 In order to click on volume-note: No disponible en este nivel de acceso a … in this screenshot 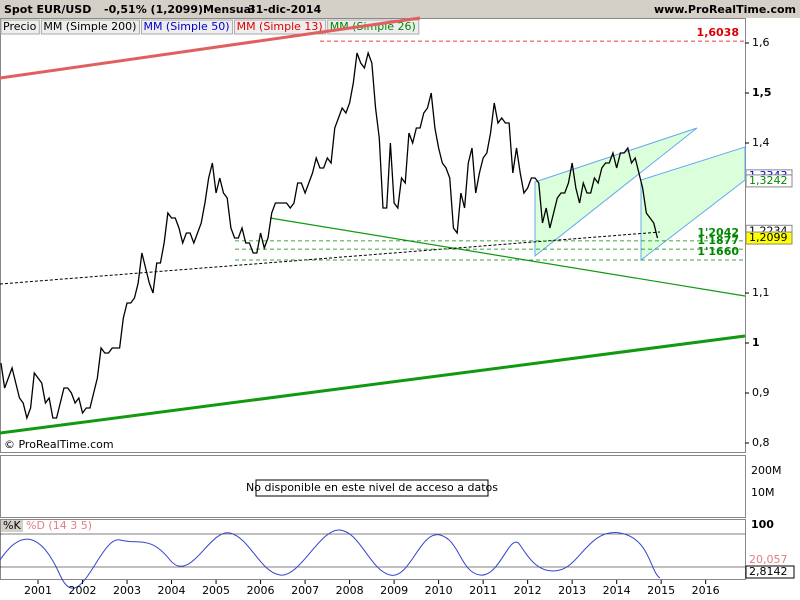, I will do `click(372, 487)`.